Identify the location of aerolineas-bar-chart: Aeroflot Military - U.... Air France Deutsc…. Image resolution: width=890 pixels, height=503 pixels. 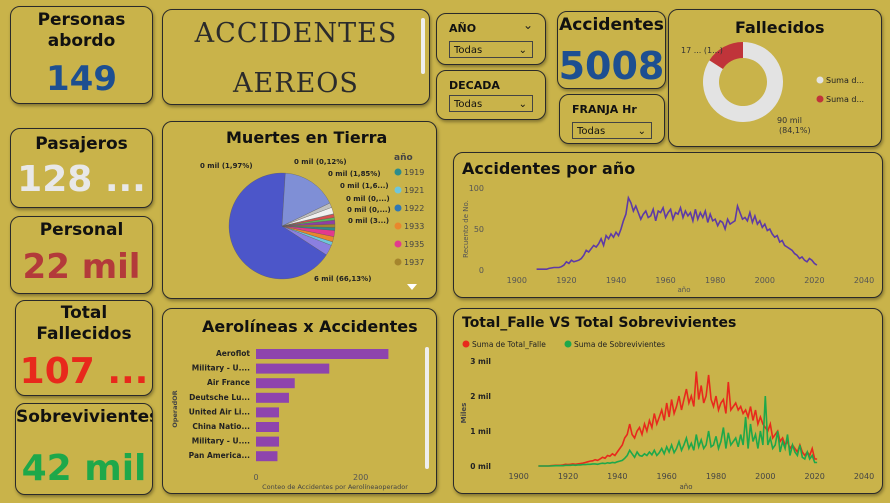
(289, 420).